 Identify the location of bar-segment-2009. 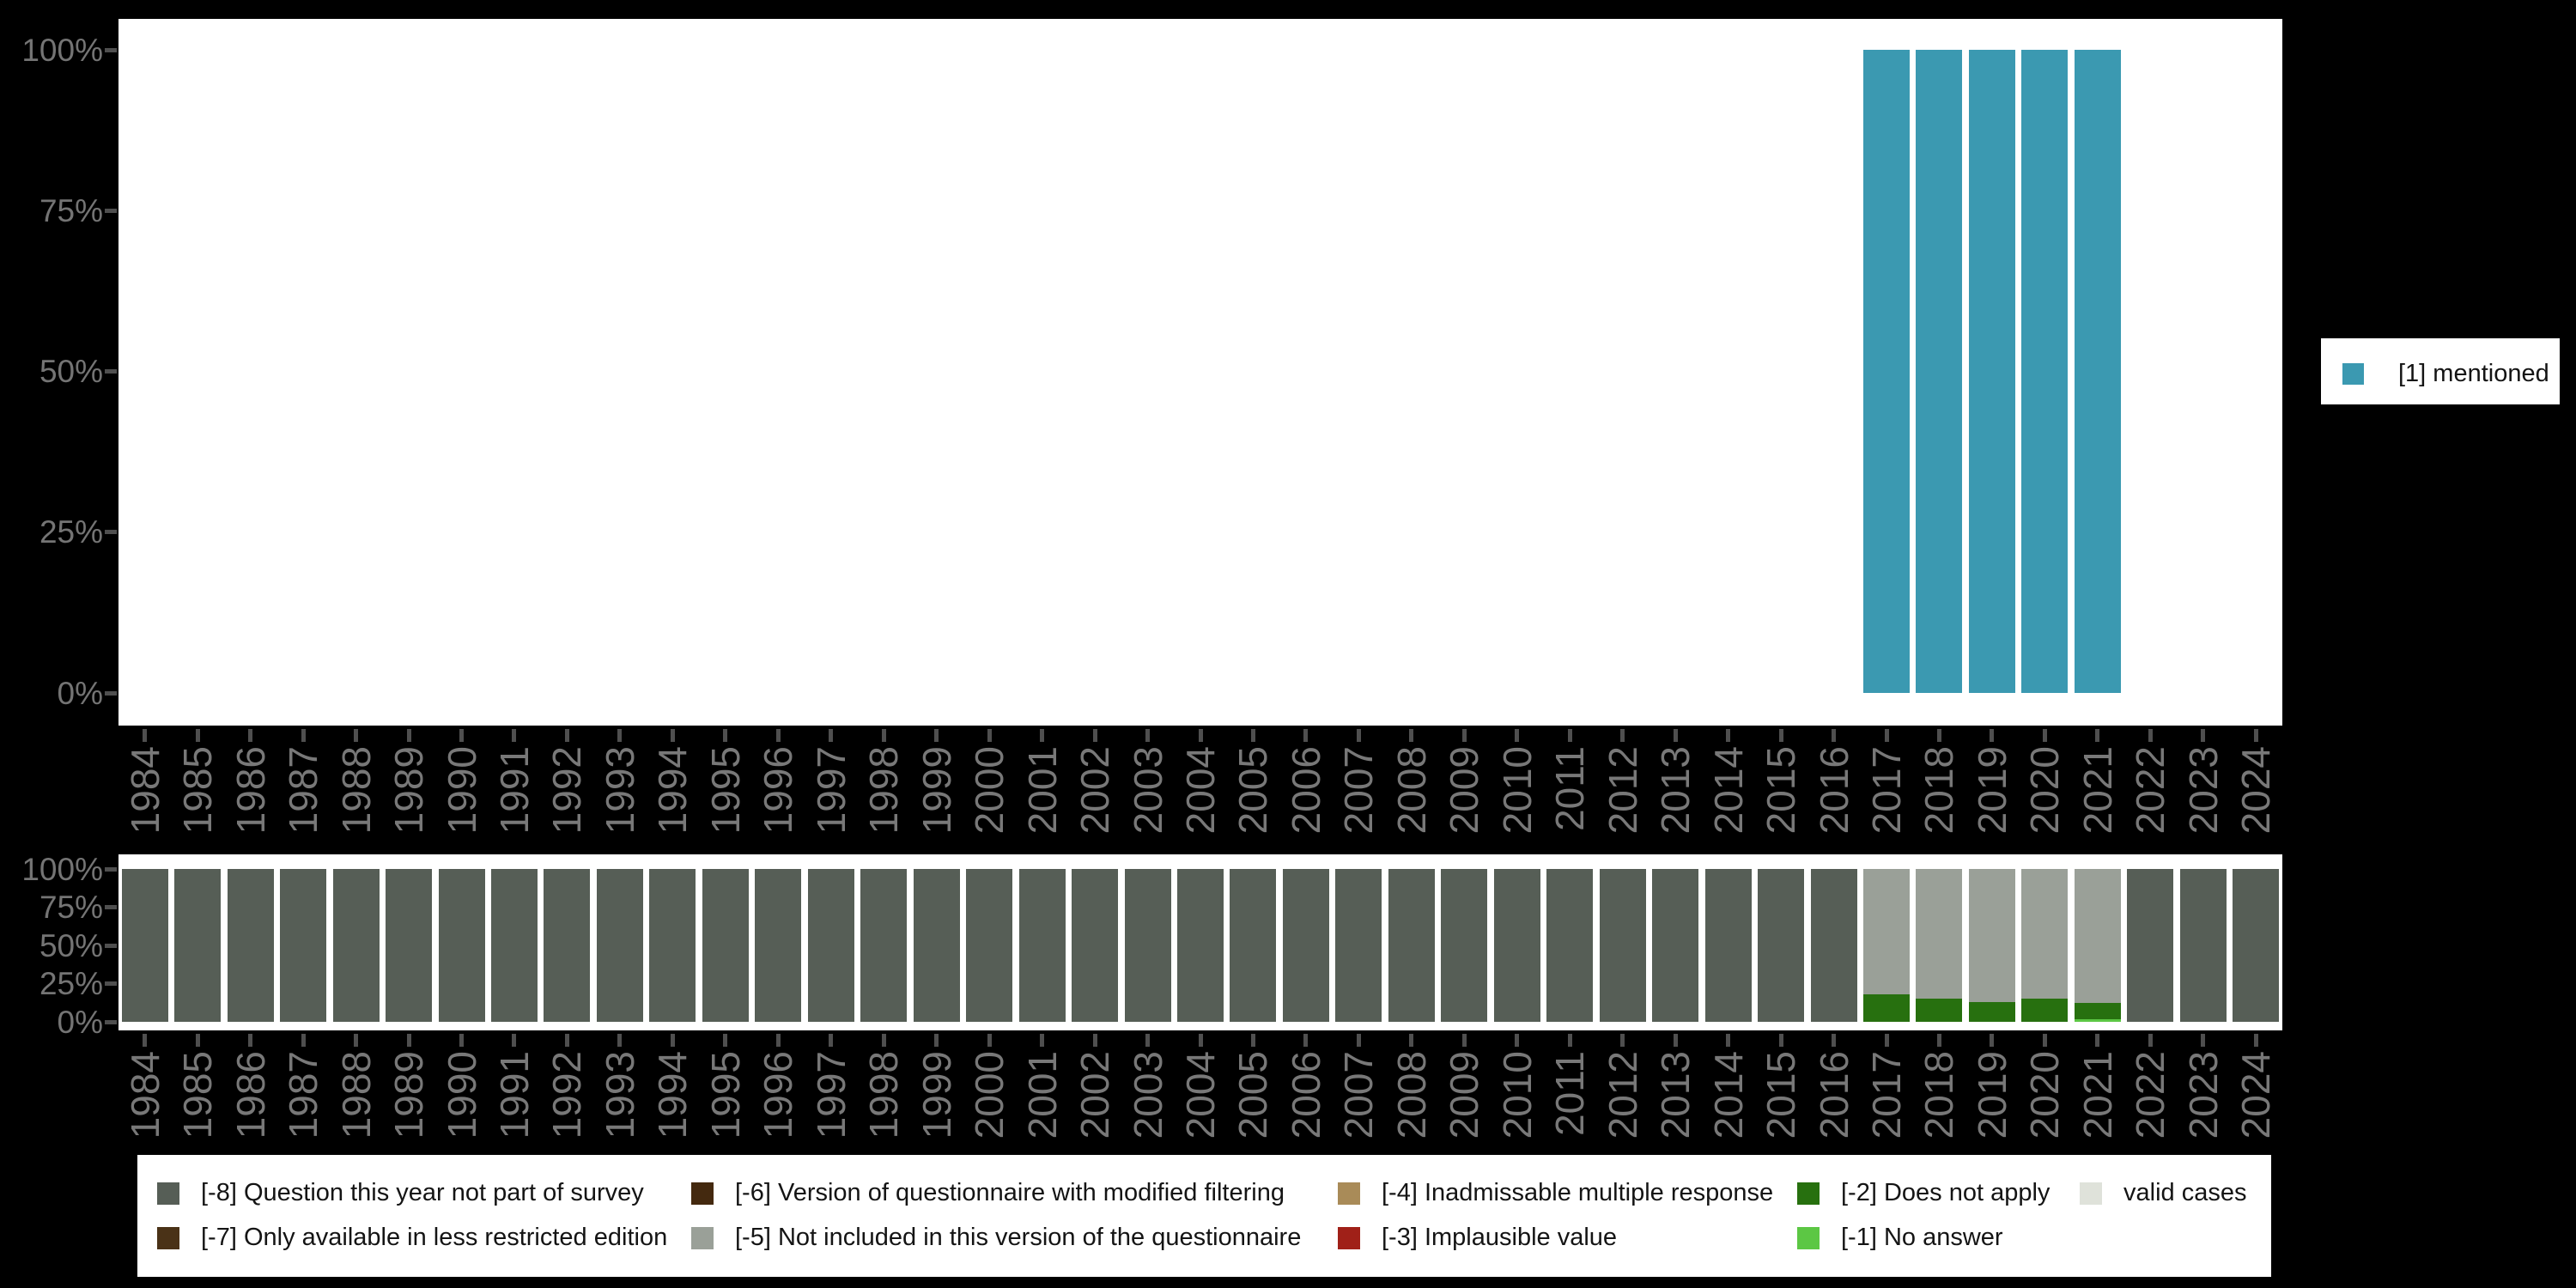
(1464, 946).